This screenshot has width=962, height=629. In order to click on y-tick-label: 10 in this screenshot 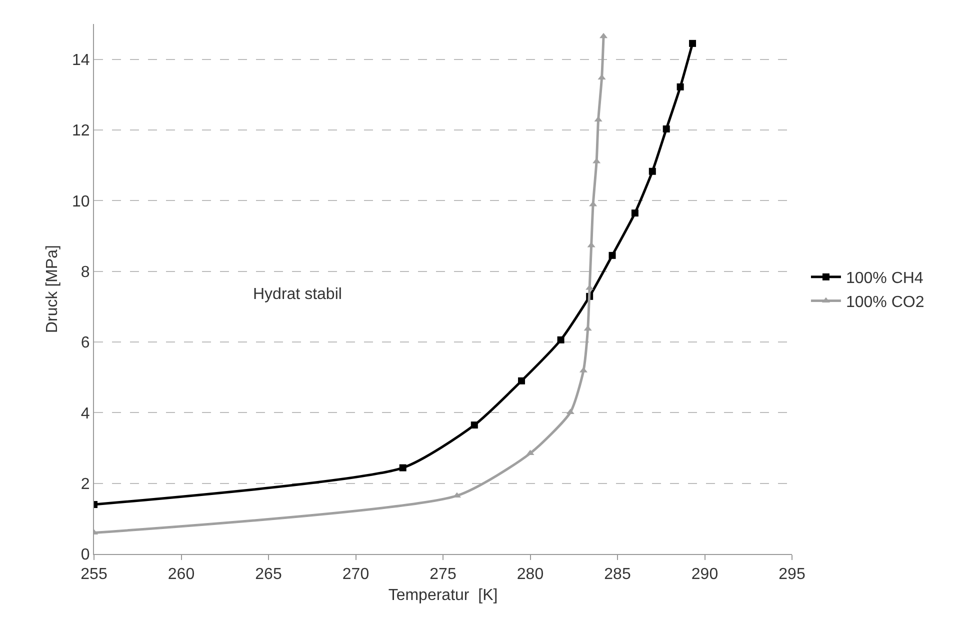, I will do `click(81, 201)`.